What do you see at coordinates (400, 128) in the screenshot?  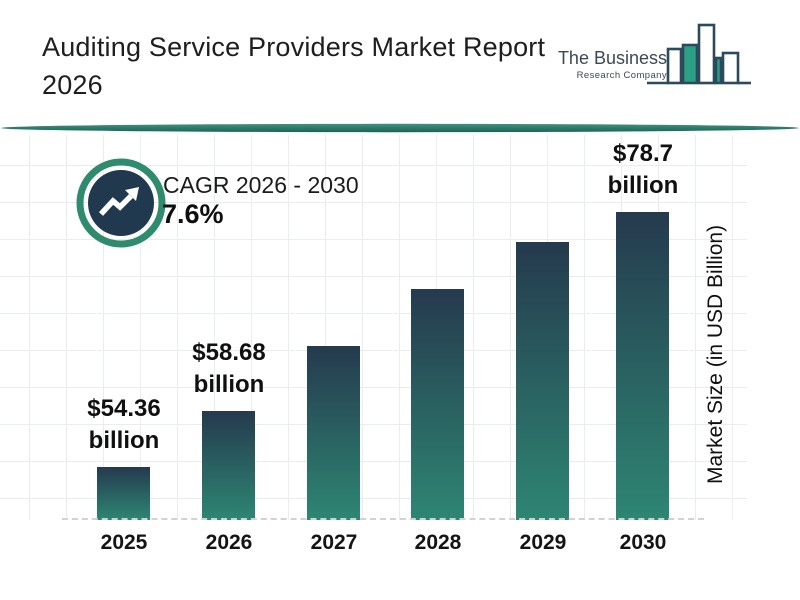 I see `header-divider` at bounding box center [400, 128].